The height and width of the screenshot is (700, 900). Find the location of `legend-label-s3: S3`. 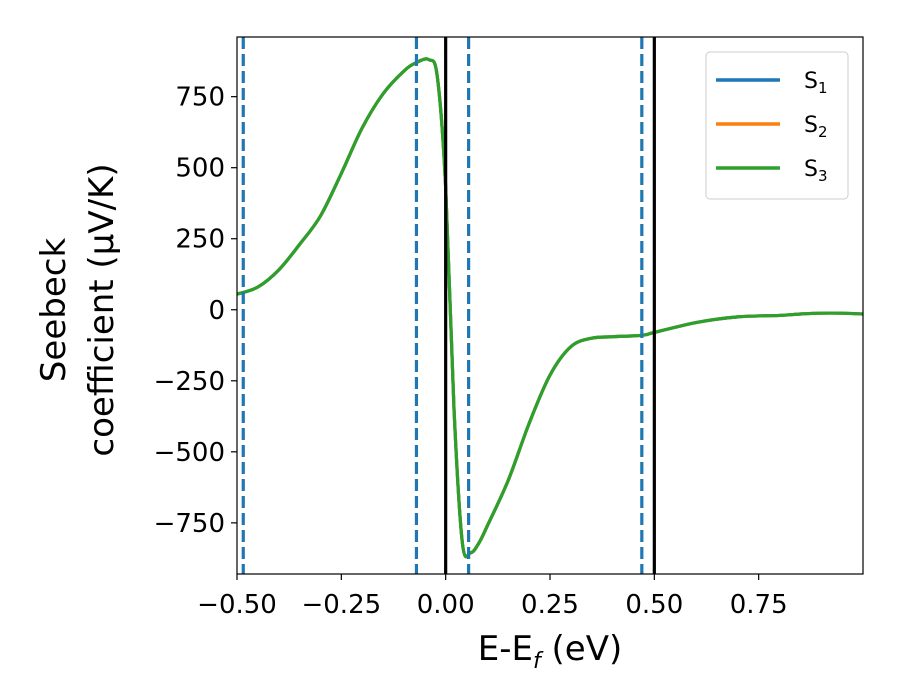

legend-label-s3: S3 is located at coordinates (816, 171).